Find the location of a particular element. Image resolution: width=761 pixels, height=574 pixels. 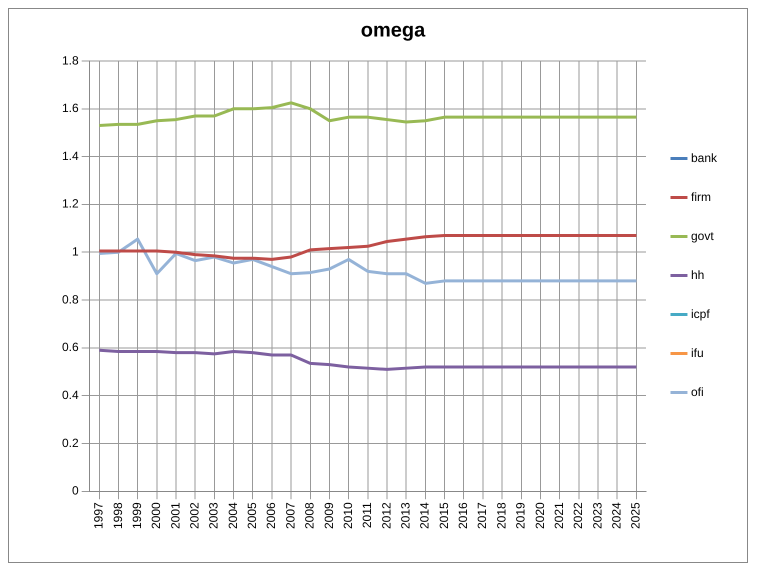

legend-label: icpf is located at coordinates (700, 313).